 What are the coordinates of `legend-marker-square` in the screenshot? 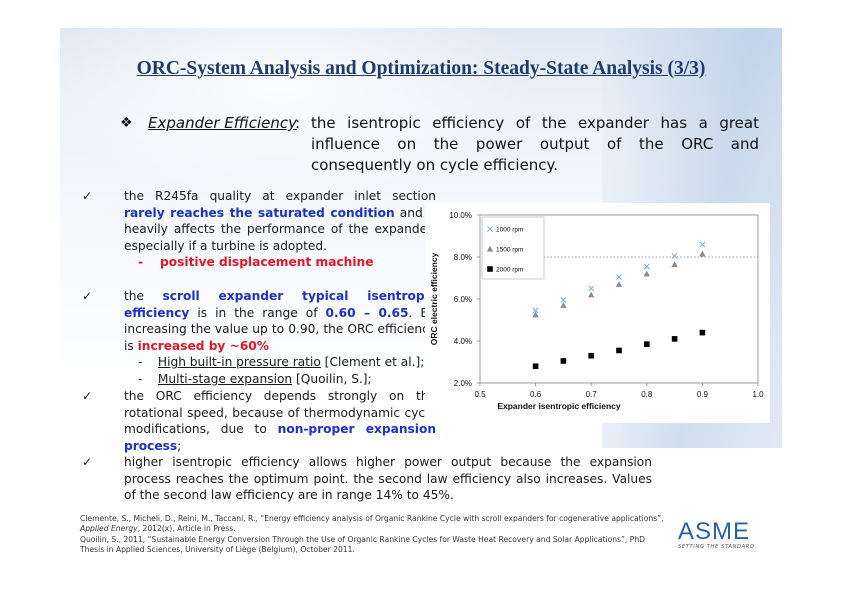 It's located at (490, 269).